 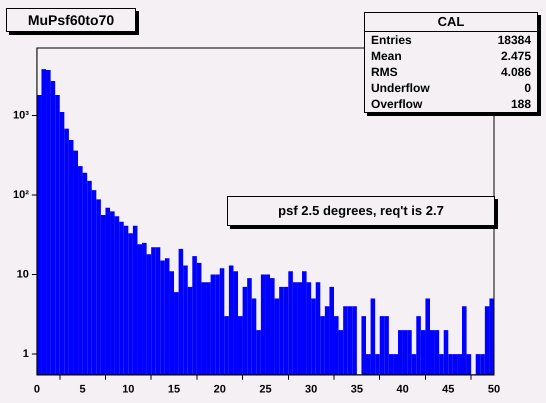 What do you see at coordinates (37, 389) in the screenshot?
I see `x-tick-label: 0` at bounding box center [37, 389].